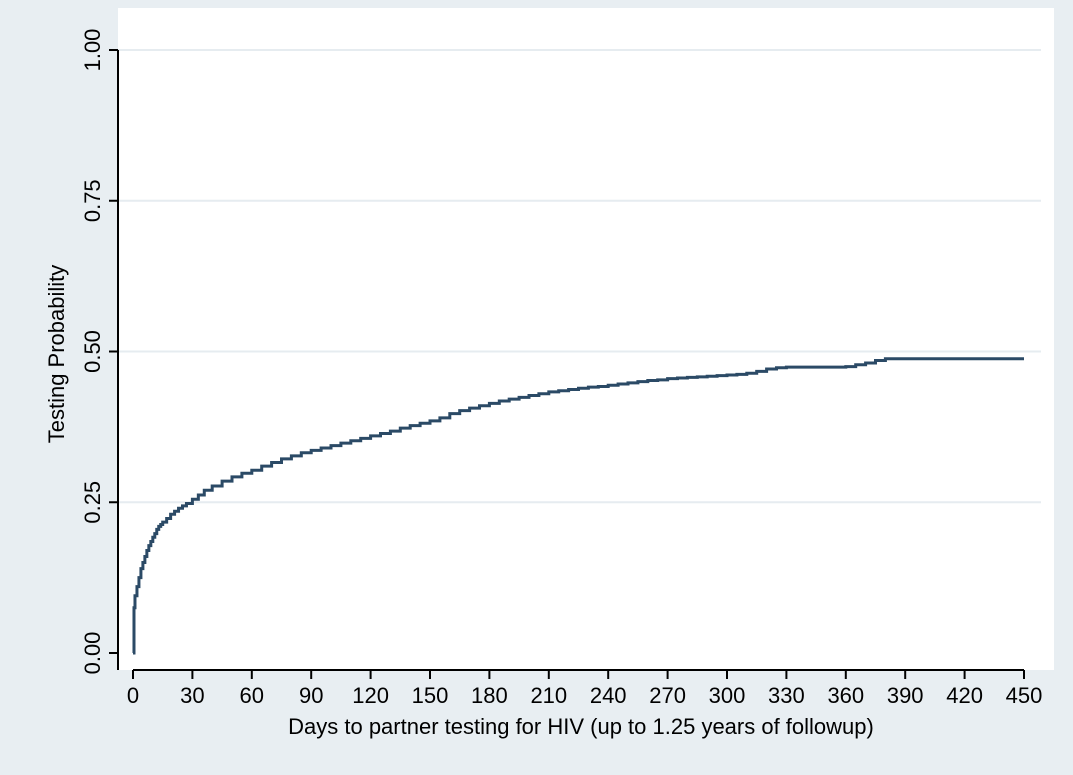 The height and width of the screenshot is (775, 1073). Describe the element at coordinates (608, 695) in the screenshot. I see `x-tick-label: 240` at that location.